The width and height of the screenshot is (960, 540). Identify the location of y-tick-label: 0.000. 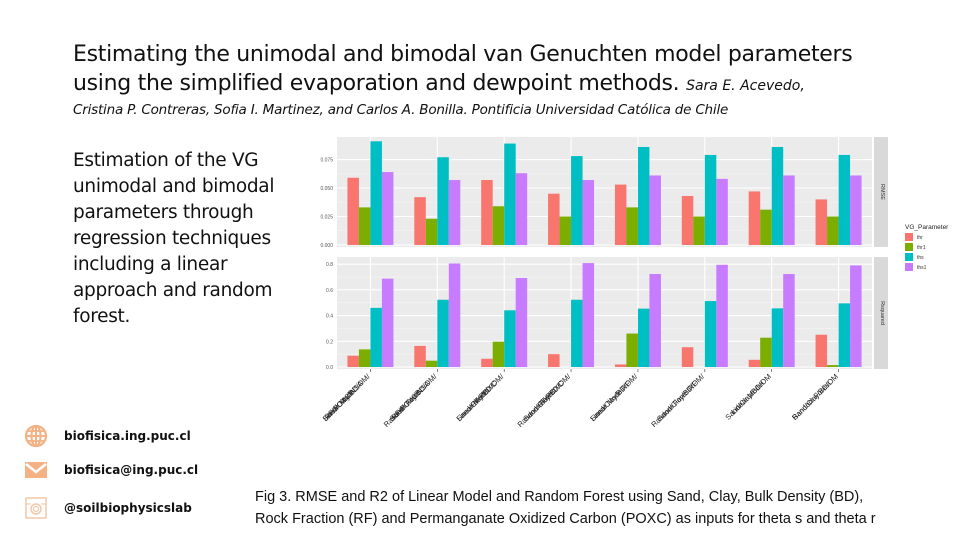
(326, 246).